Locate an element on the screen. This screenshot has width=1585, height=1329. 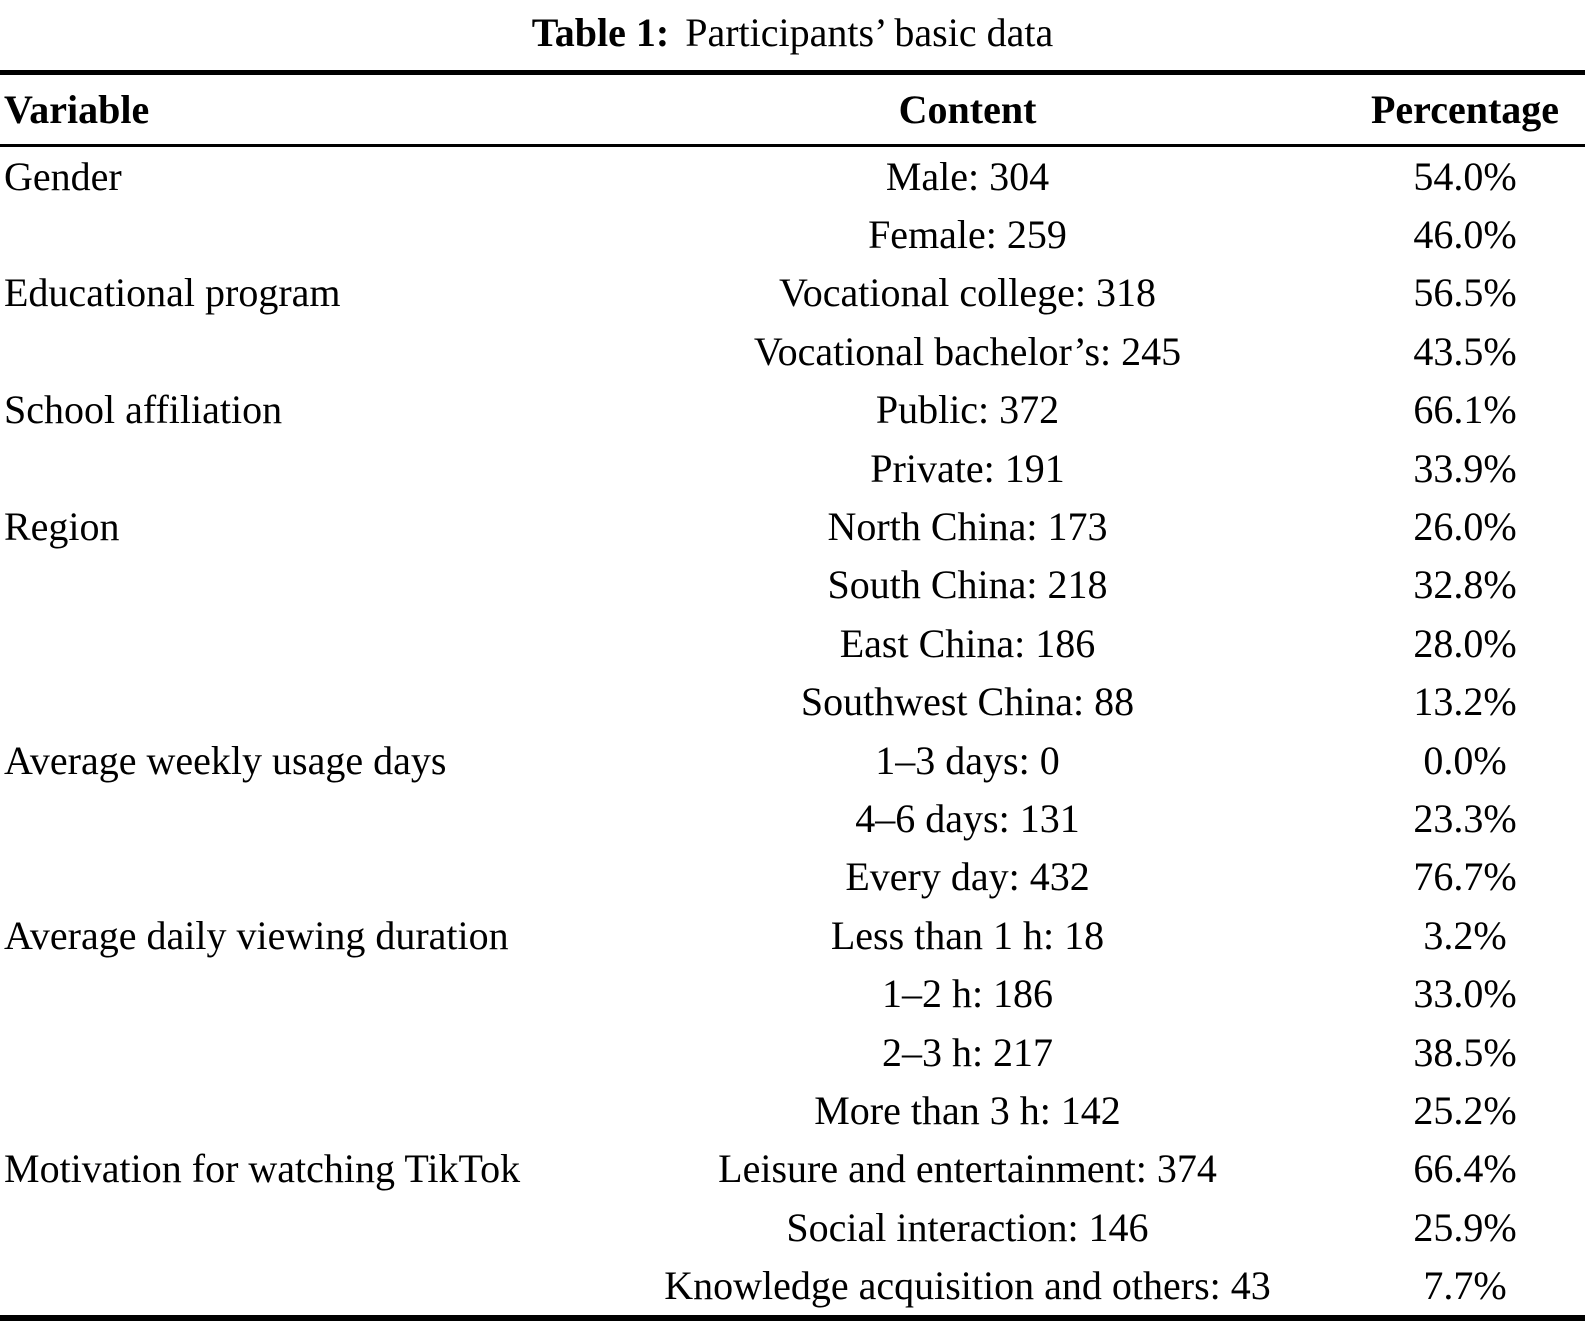
table-row: Region North China: 173 26.0% is located at coordinates (792, 526).